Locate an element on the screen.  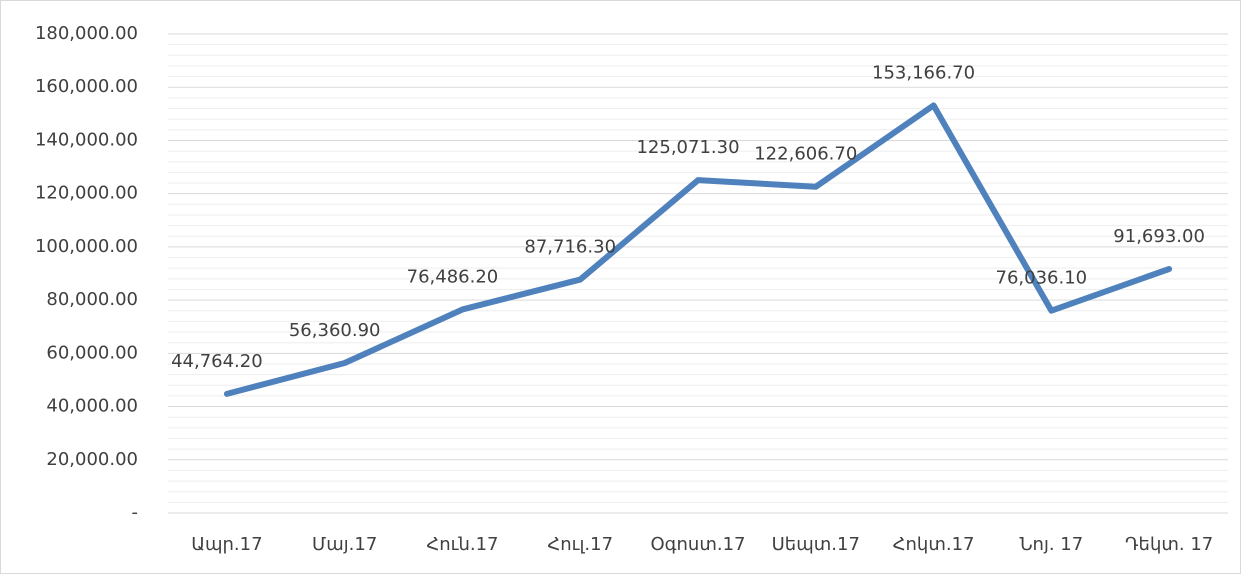
data-label: 122,606.70 is located at coordinates (805, 154).